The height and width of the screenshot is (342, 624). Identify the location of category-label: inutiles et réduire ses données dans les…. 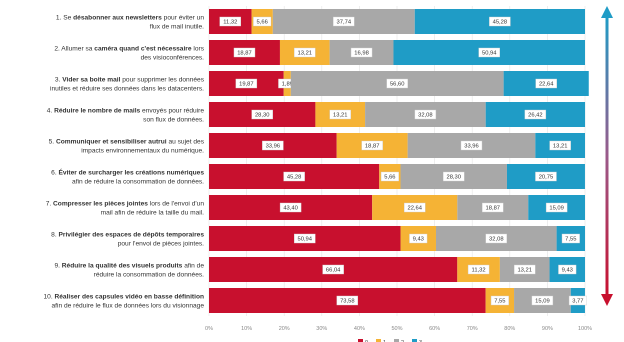
(127, 89).